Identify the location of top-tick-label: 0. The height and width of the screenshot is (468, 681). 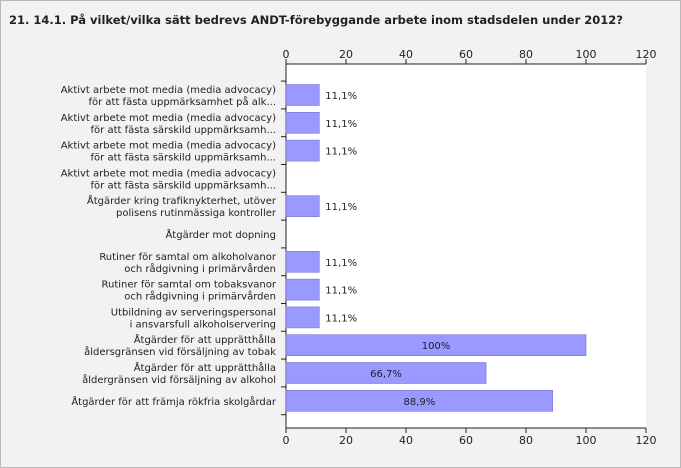
(286, 54).